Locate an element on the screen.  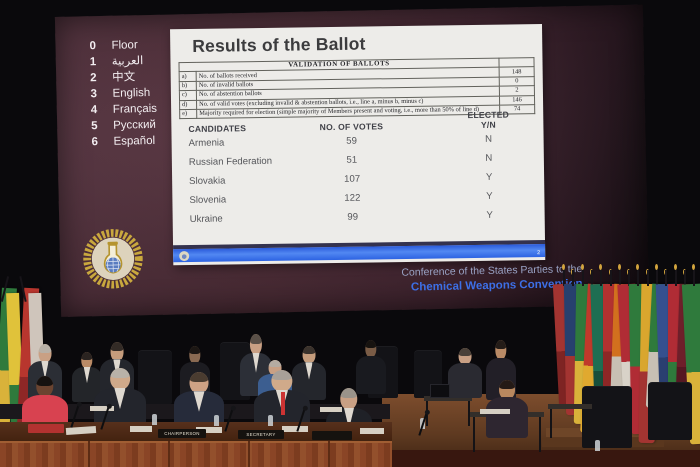
channel-language-label: English is located at coordinates (131, 93).